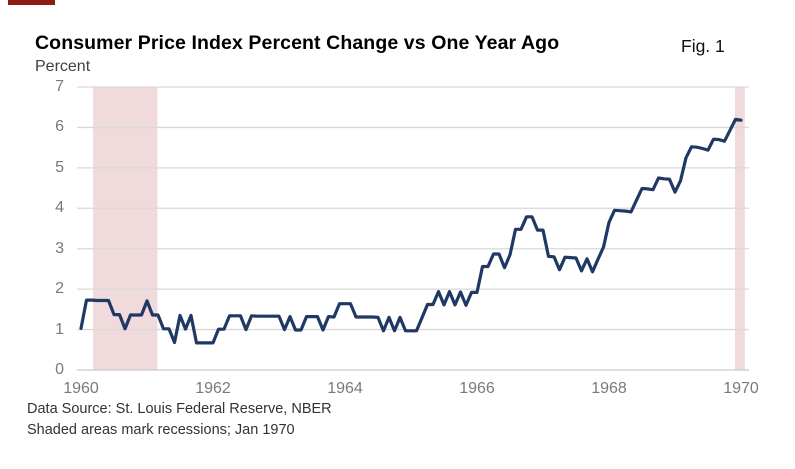  What do you see at coordinates (609, 388) in the screenshot?
I see `x-tick-label: 1968` at bounding box center [609, 388].